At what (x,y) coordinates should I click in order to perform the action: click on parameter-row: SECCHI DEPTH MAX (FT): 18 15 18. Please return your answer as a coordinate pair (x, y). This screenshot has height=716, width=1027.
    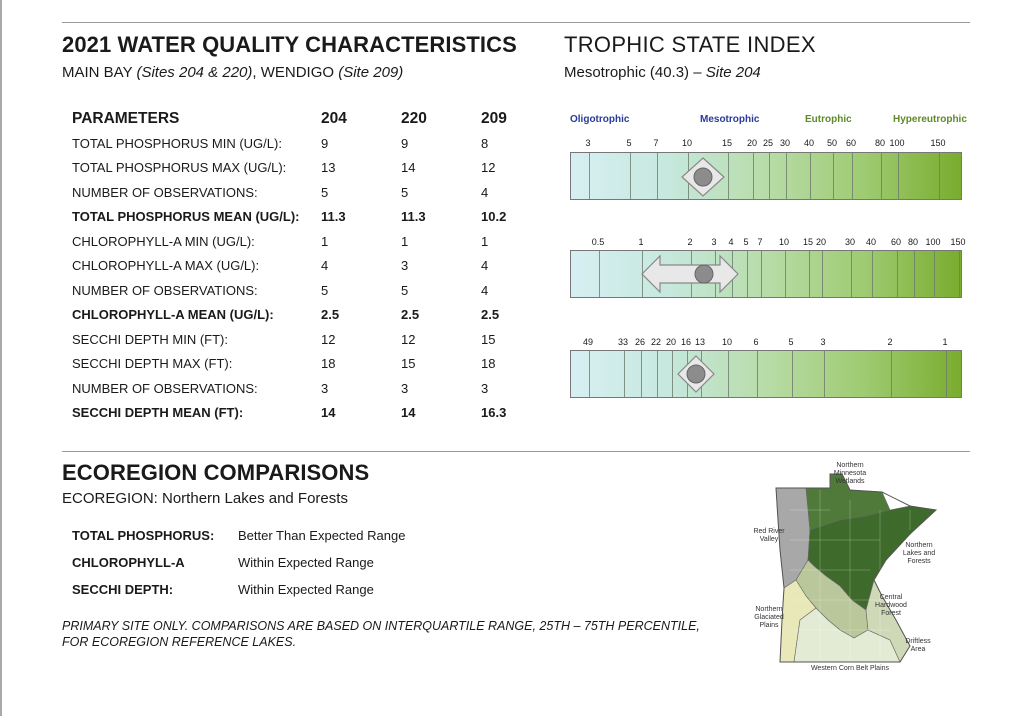
    Looking at the image, I should click on (300, 364).